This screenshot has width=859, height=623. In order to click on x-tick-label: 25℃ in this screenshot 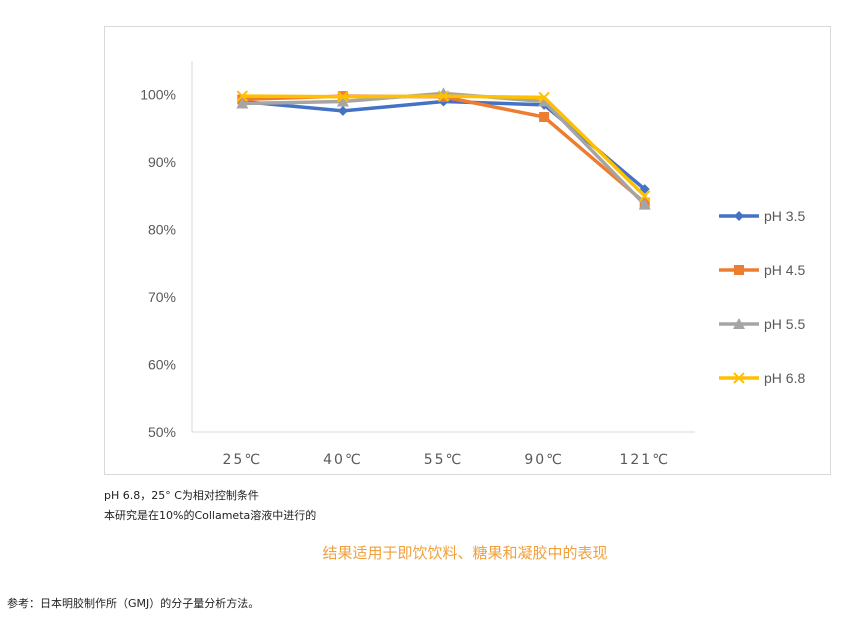, I will do `click(243, 460)`.